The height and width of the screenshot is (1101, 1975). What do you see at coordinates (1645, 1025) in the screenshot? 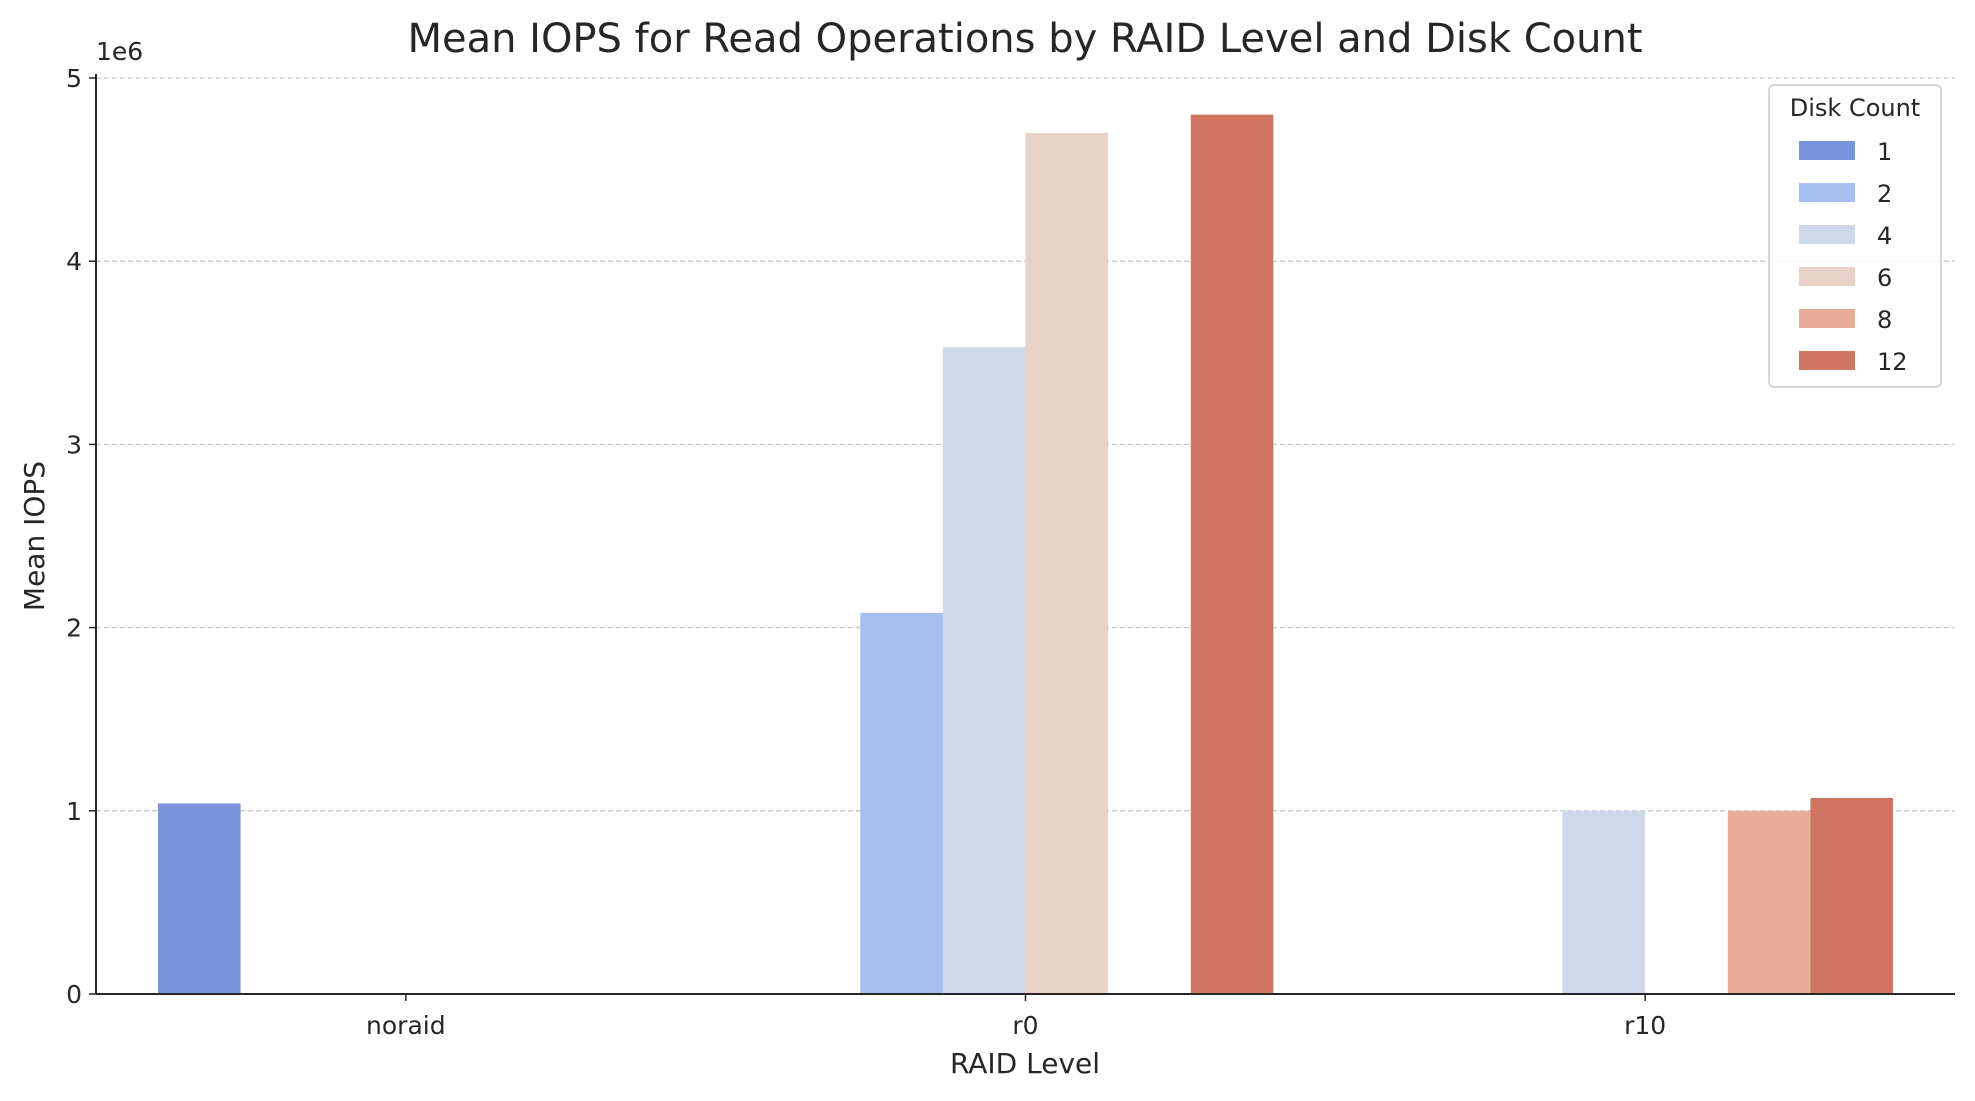
I see `x-tick-label: r10` at bounding box center [1645, 1025].